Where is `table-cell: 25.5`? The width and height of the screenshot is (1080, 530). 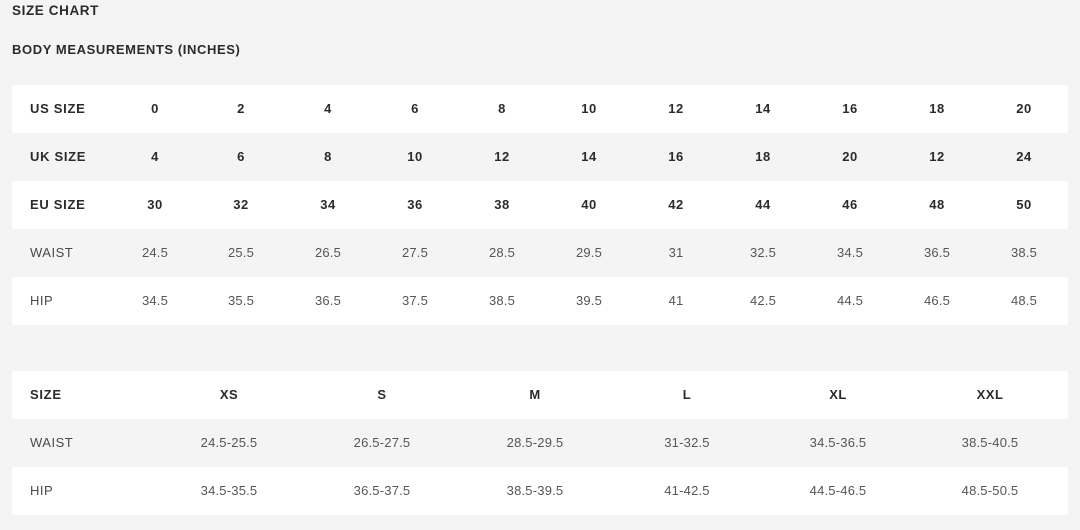
table-cell: 25.5 is located at coordinates (241, 252).